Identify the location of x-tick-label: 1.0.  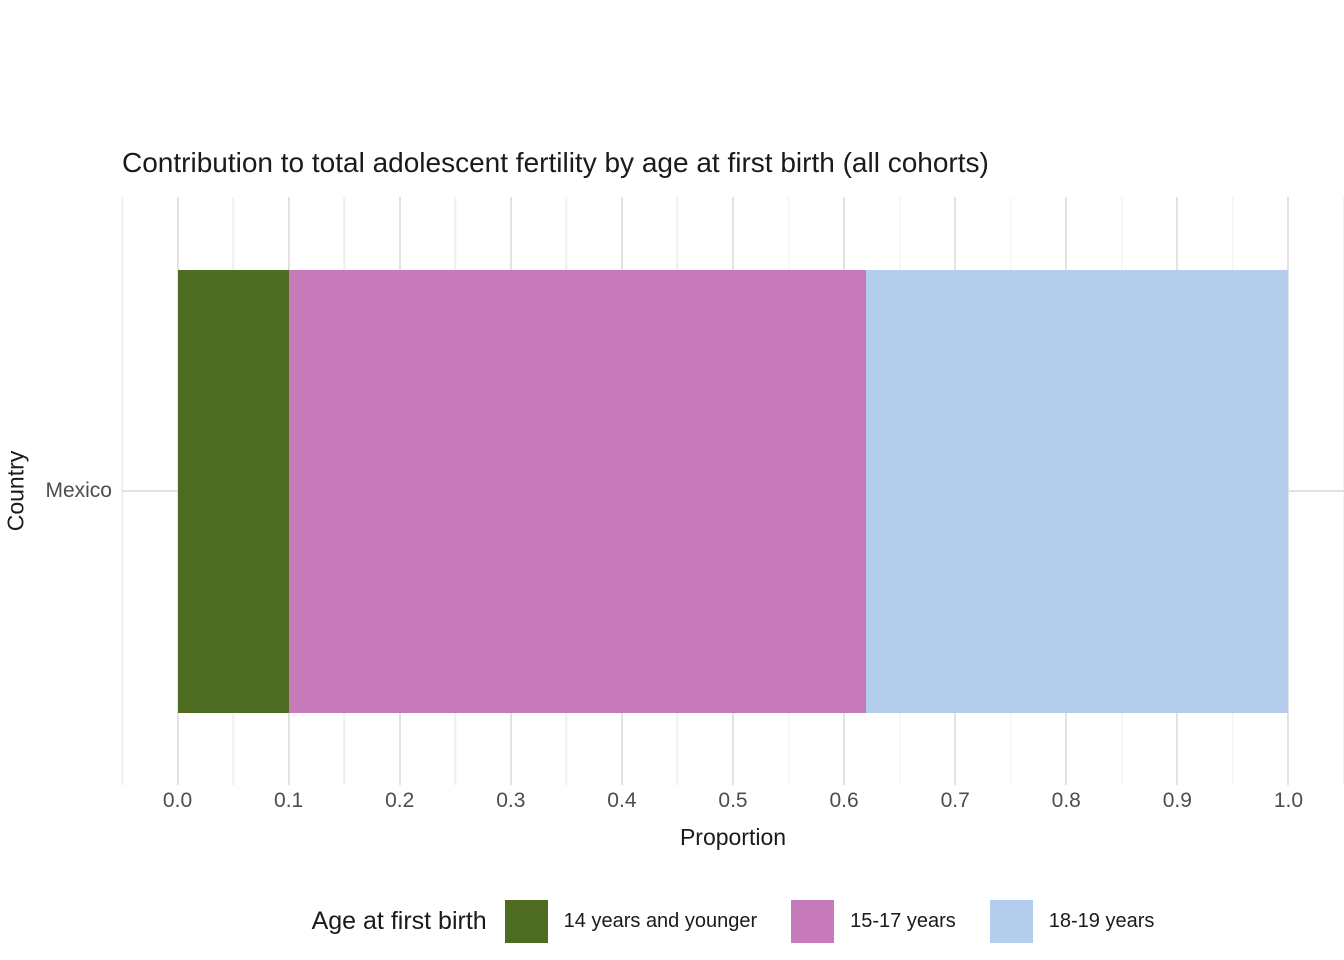
(1288, 800).